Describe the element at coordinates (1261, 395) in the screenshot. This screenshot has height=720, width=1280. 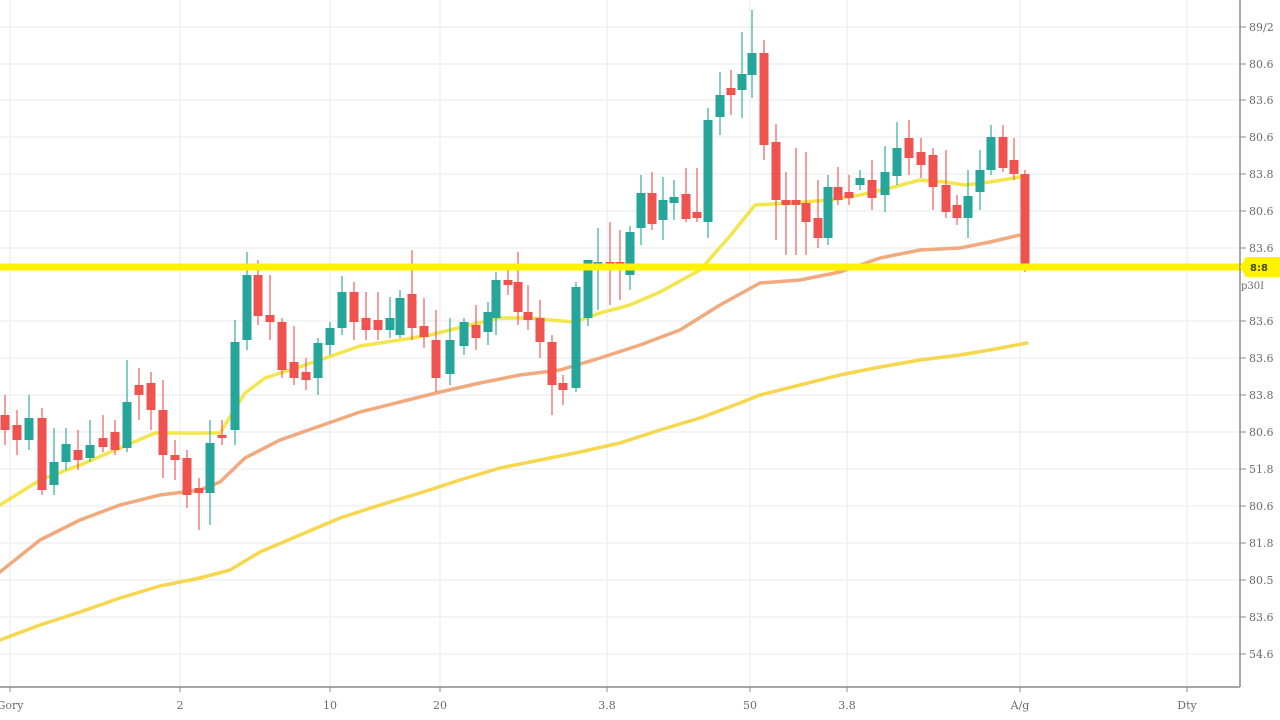
I see `y-tick-label: 83.8` at that location.